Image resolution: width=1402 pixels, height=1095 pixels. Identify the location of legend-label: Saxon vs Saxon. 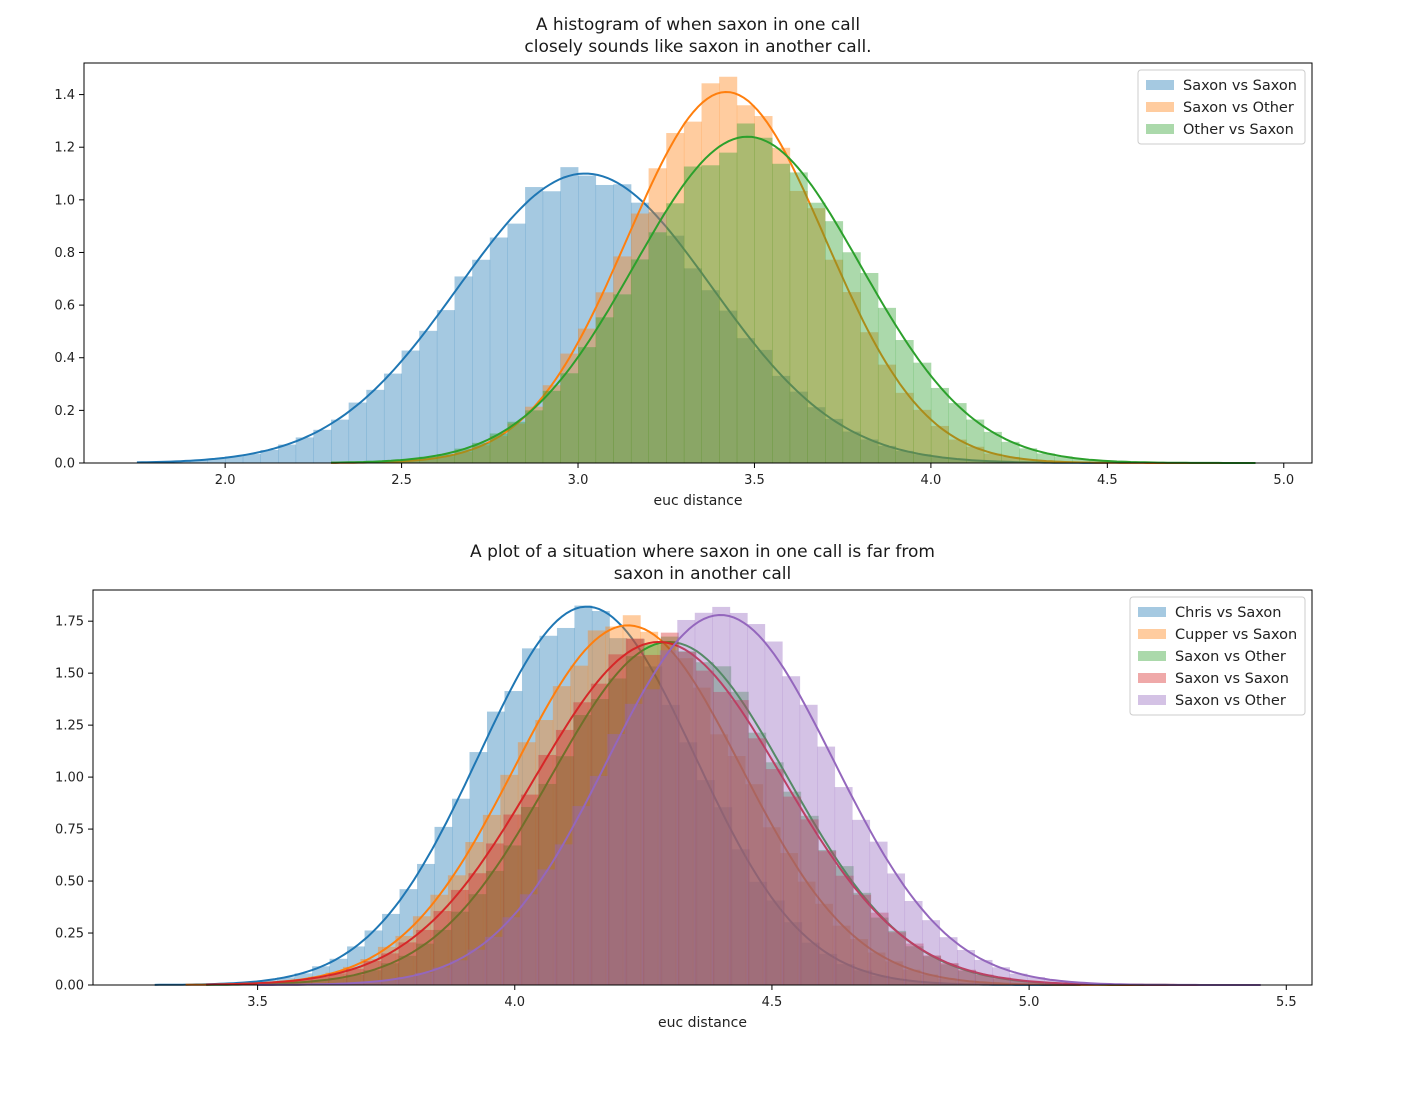
(1232, 679).